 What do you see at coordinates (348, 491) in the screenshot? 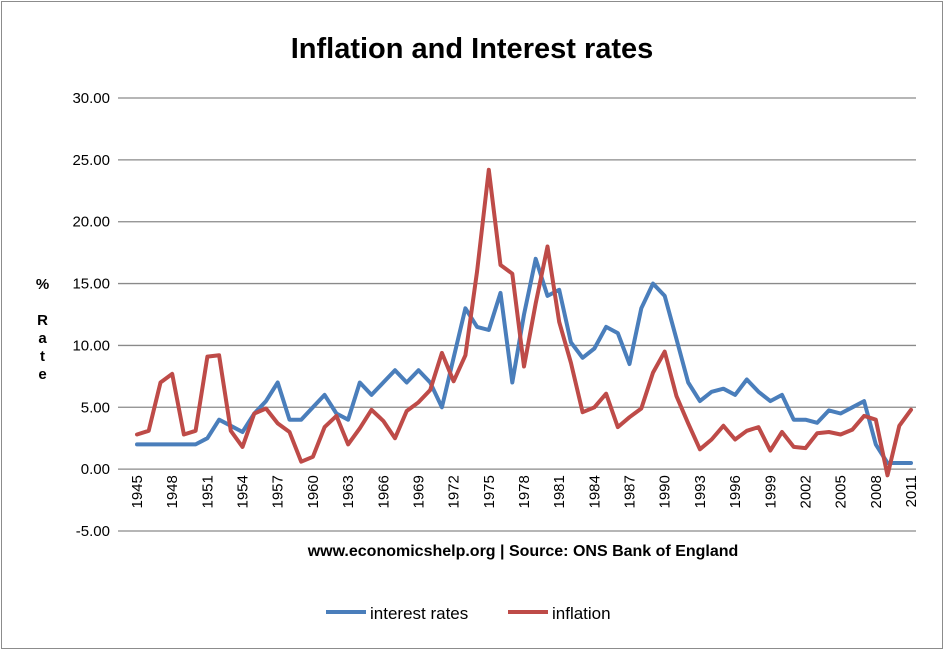
I see `x-tick-label: 1963` at bounding box center [348, 491].